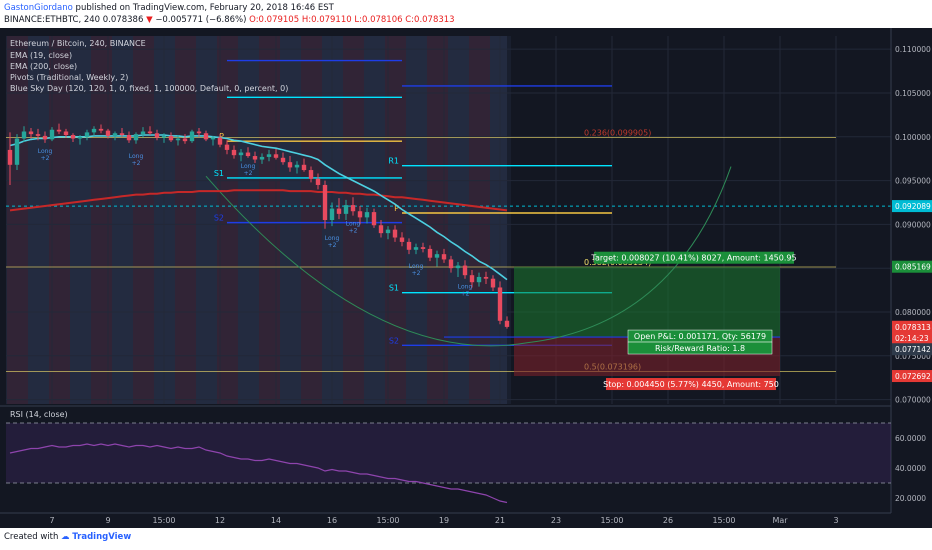 This screenshot has width=932, height=550. I want to click on rsi-line, so click(258, 473).